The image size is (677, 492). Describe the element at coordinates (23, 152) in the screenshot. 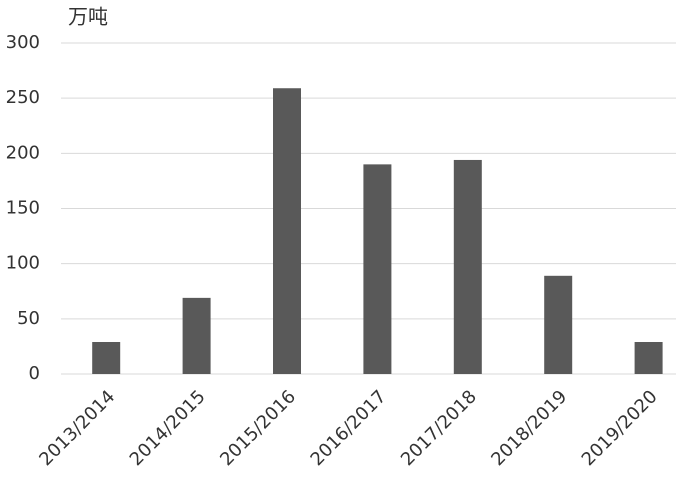

I see `y-tick-label: 200` at that location.